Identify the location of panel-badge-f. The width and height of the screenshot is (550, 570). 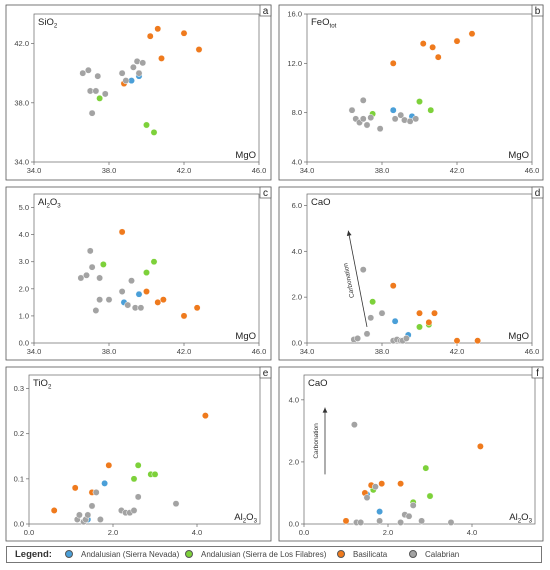
(537, 372).